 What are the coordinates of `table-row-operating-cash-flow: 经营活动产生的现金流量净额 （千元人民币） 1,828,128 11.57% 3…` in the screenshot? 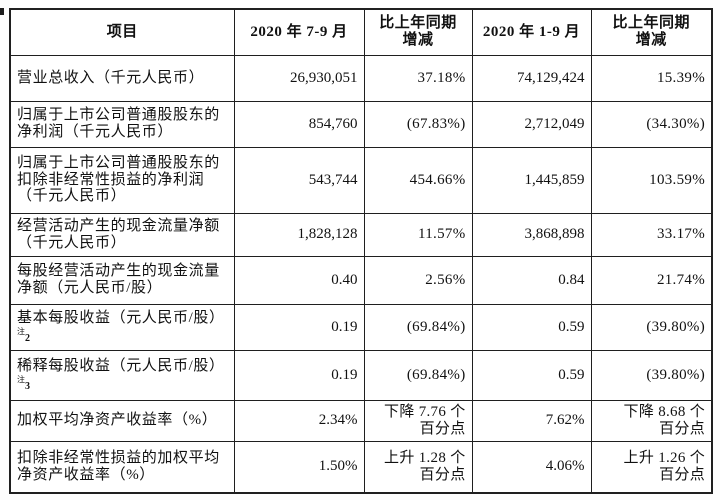 It's located at (361, 234).